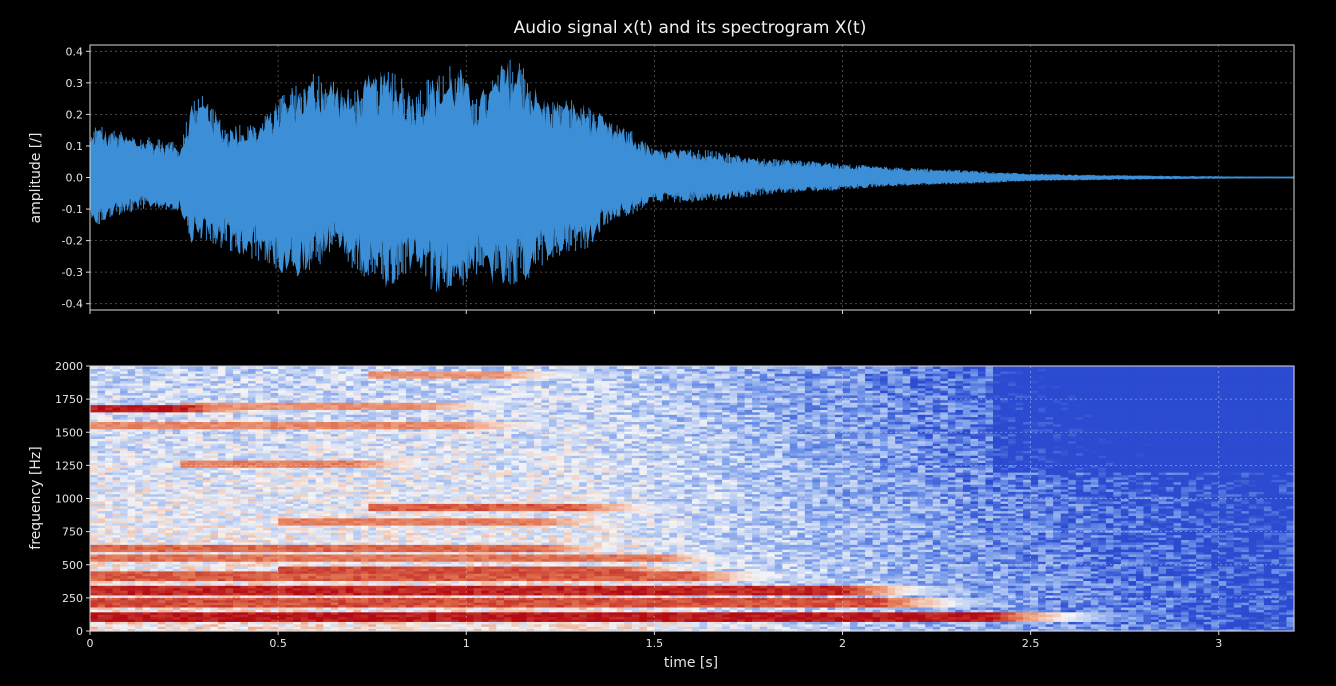  Describe the element at coordinates (75, 83) in the screenshot. I see `waveform-y-tick-label: 0.3` at that location.